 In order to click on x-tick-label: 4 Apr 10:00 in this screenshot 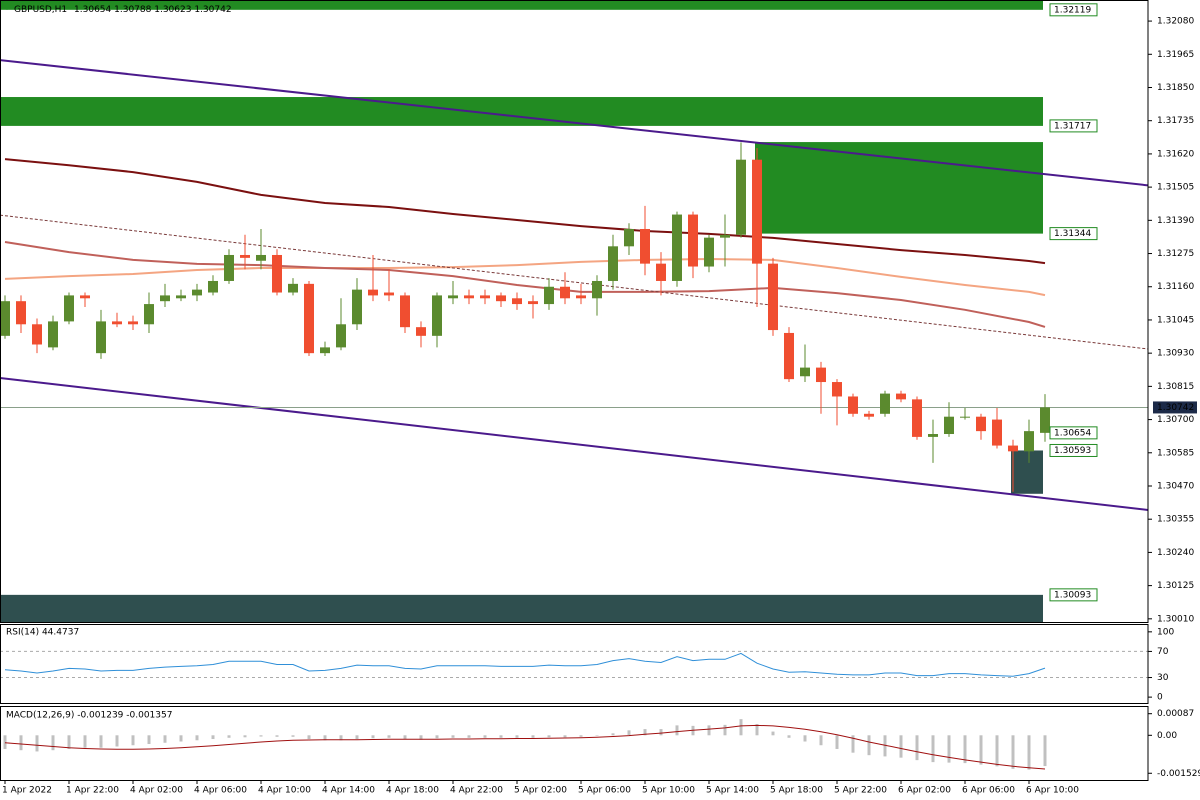, I will do `click(284, 791)`.